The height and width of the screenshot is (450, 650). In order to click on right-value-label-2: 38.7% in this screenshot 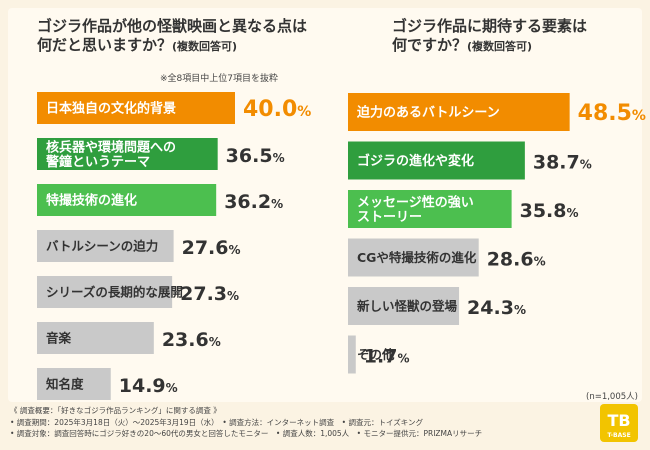, I will do `click(562, 163)`.